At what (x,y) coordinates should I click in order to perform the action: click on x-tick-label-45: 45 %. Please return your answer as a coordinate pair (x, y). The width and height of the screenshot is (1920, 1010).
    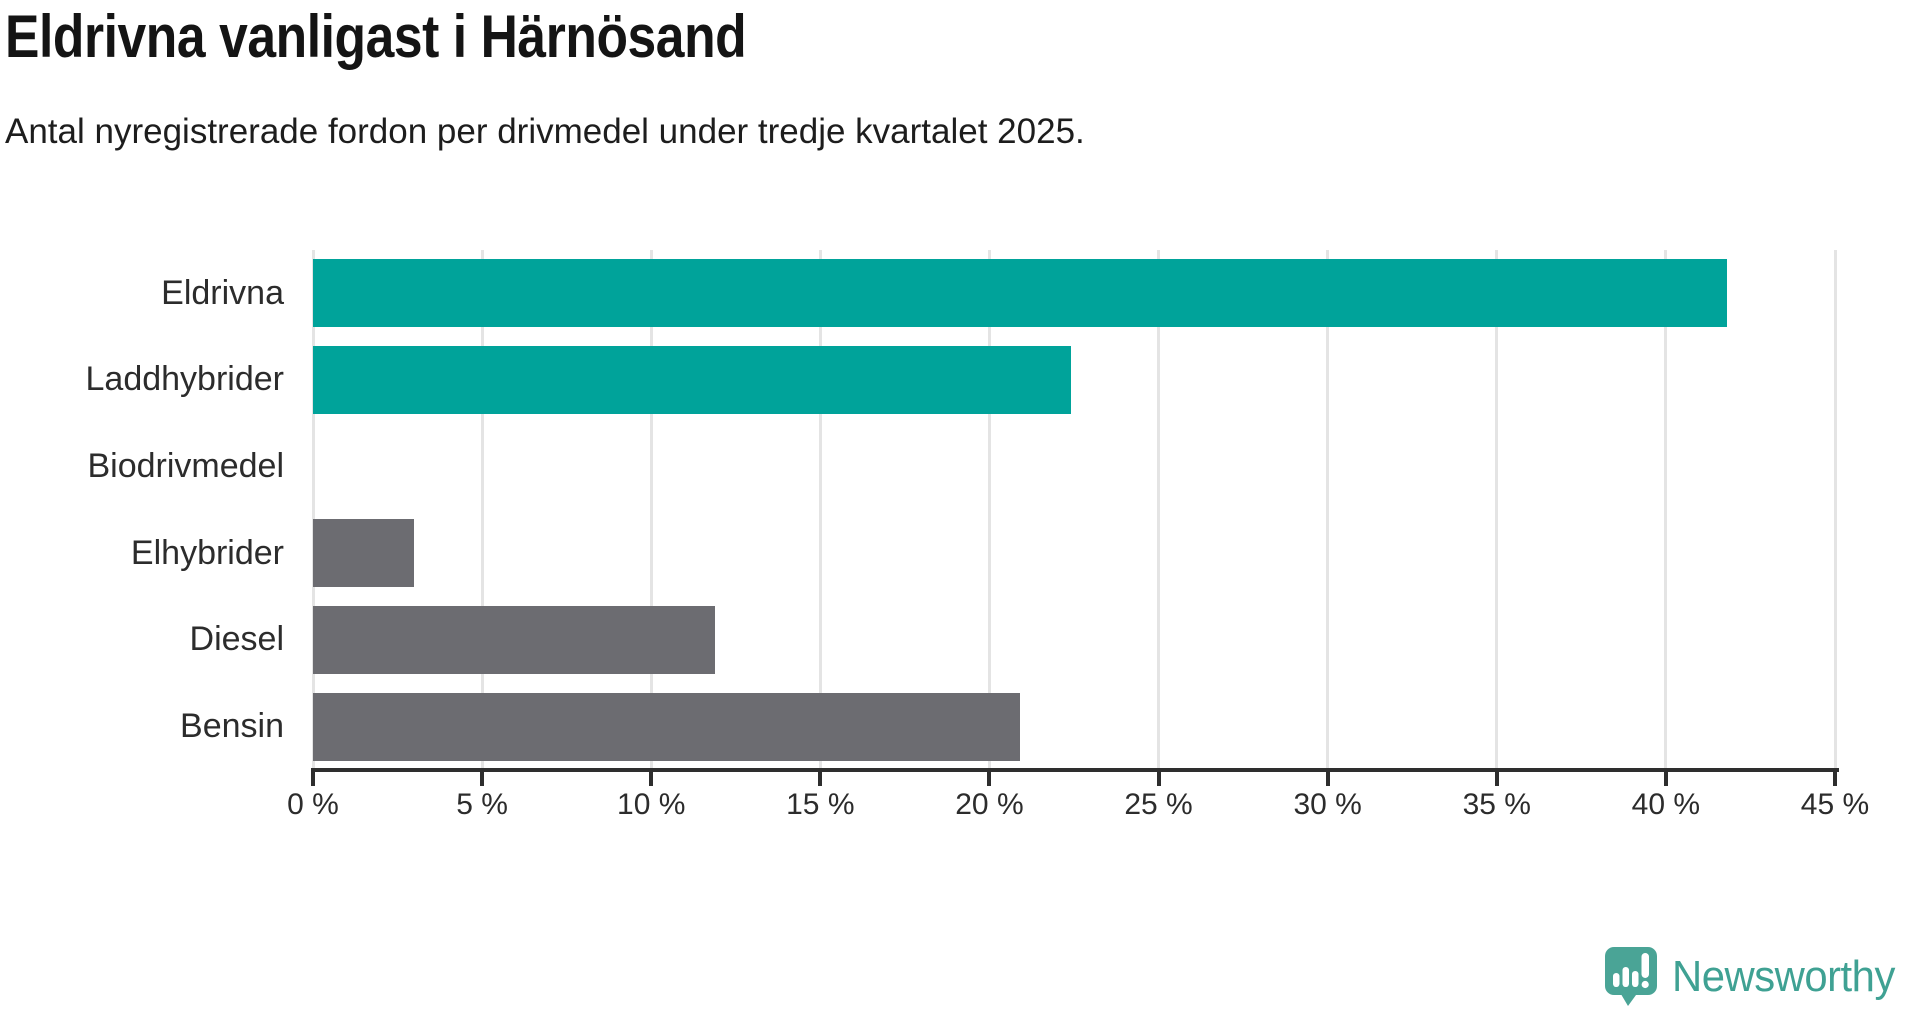
    Looking at the image, I should click on (1835, 804).